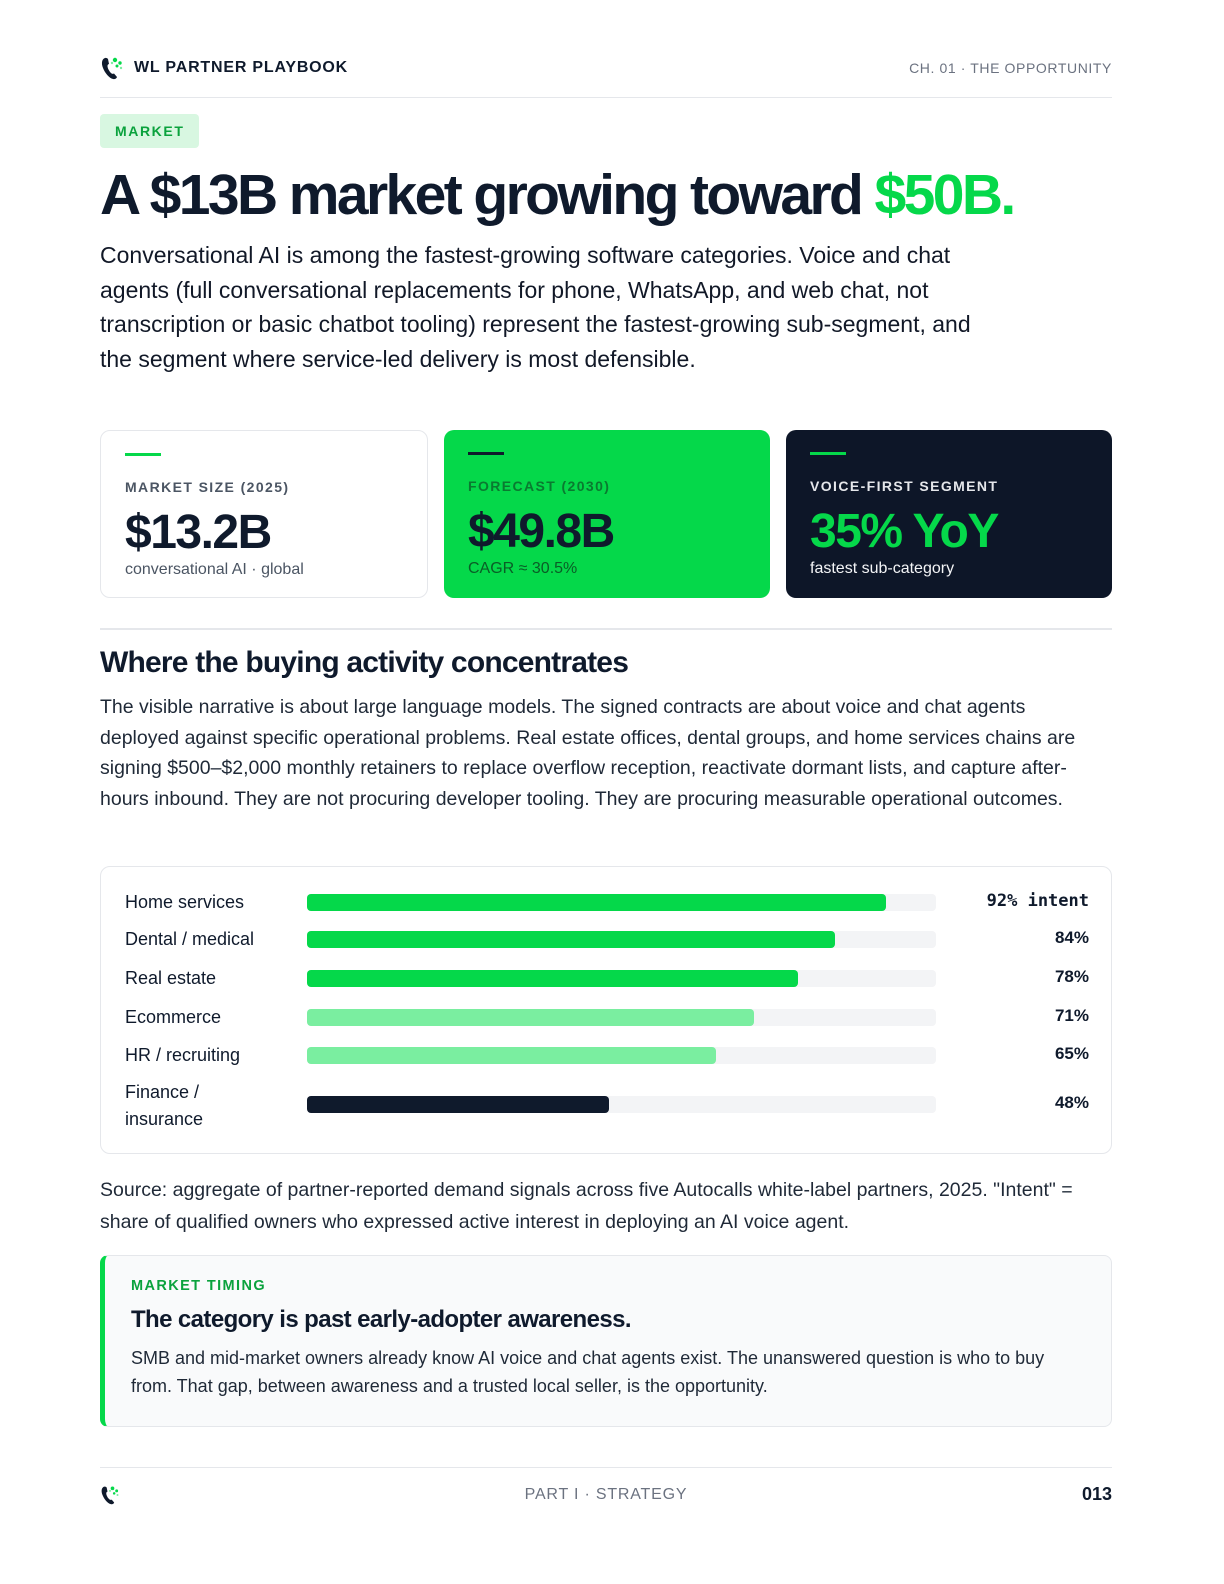 This screenshot has width=1224, height=1584. I want to click on section-title: Where the buying activity concentrates, so click(364, 662).